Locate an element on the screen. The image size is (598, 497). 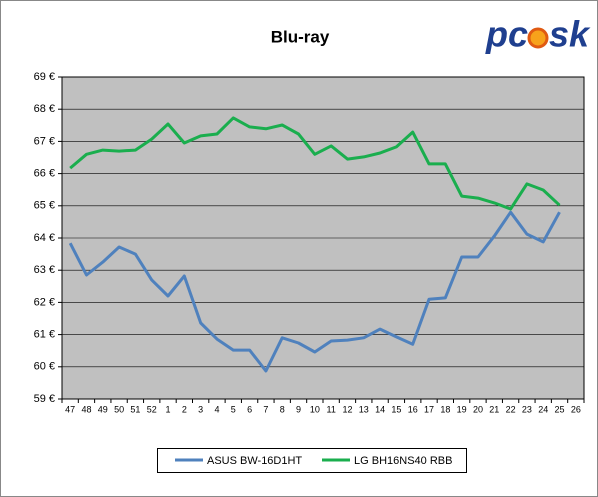
x-tick-label: 26 is located at coordinates (576, 409).